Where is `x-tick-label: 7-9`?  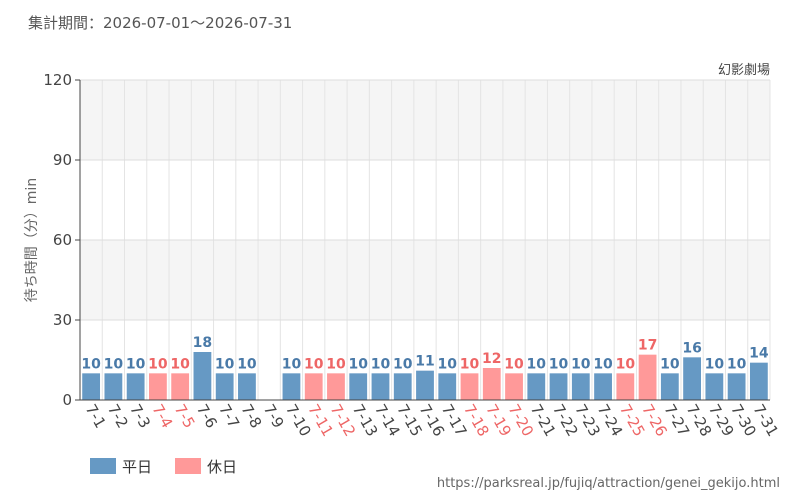
x-tick-label: 7-9 is located at coordinates (274, 416).